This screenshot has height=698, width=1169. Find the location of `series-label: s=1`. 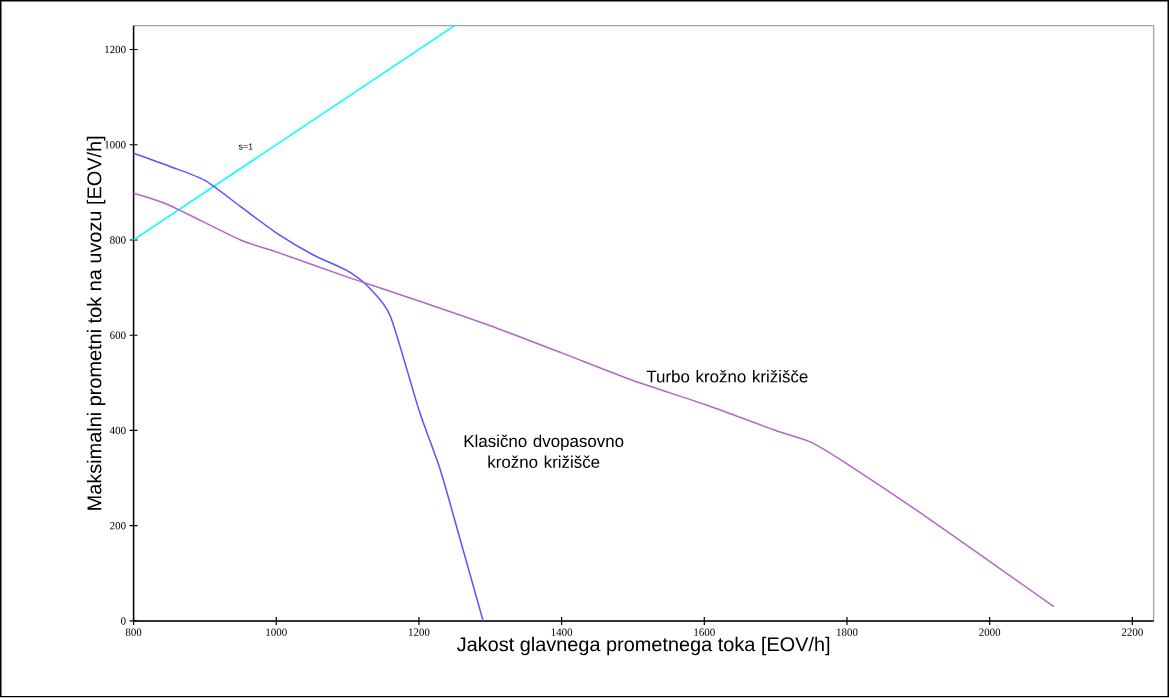

series-label: s=1 is located at coordinates (245, 146).